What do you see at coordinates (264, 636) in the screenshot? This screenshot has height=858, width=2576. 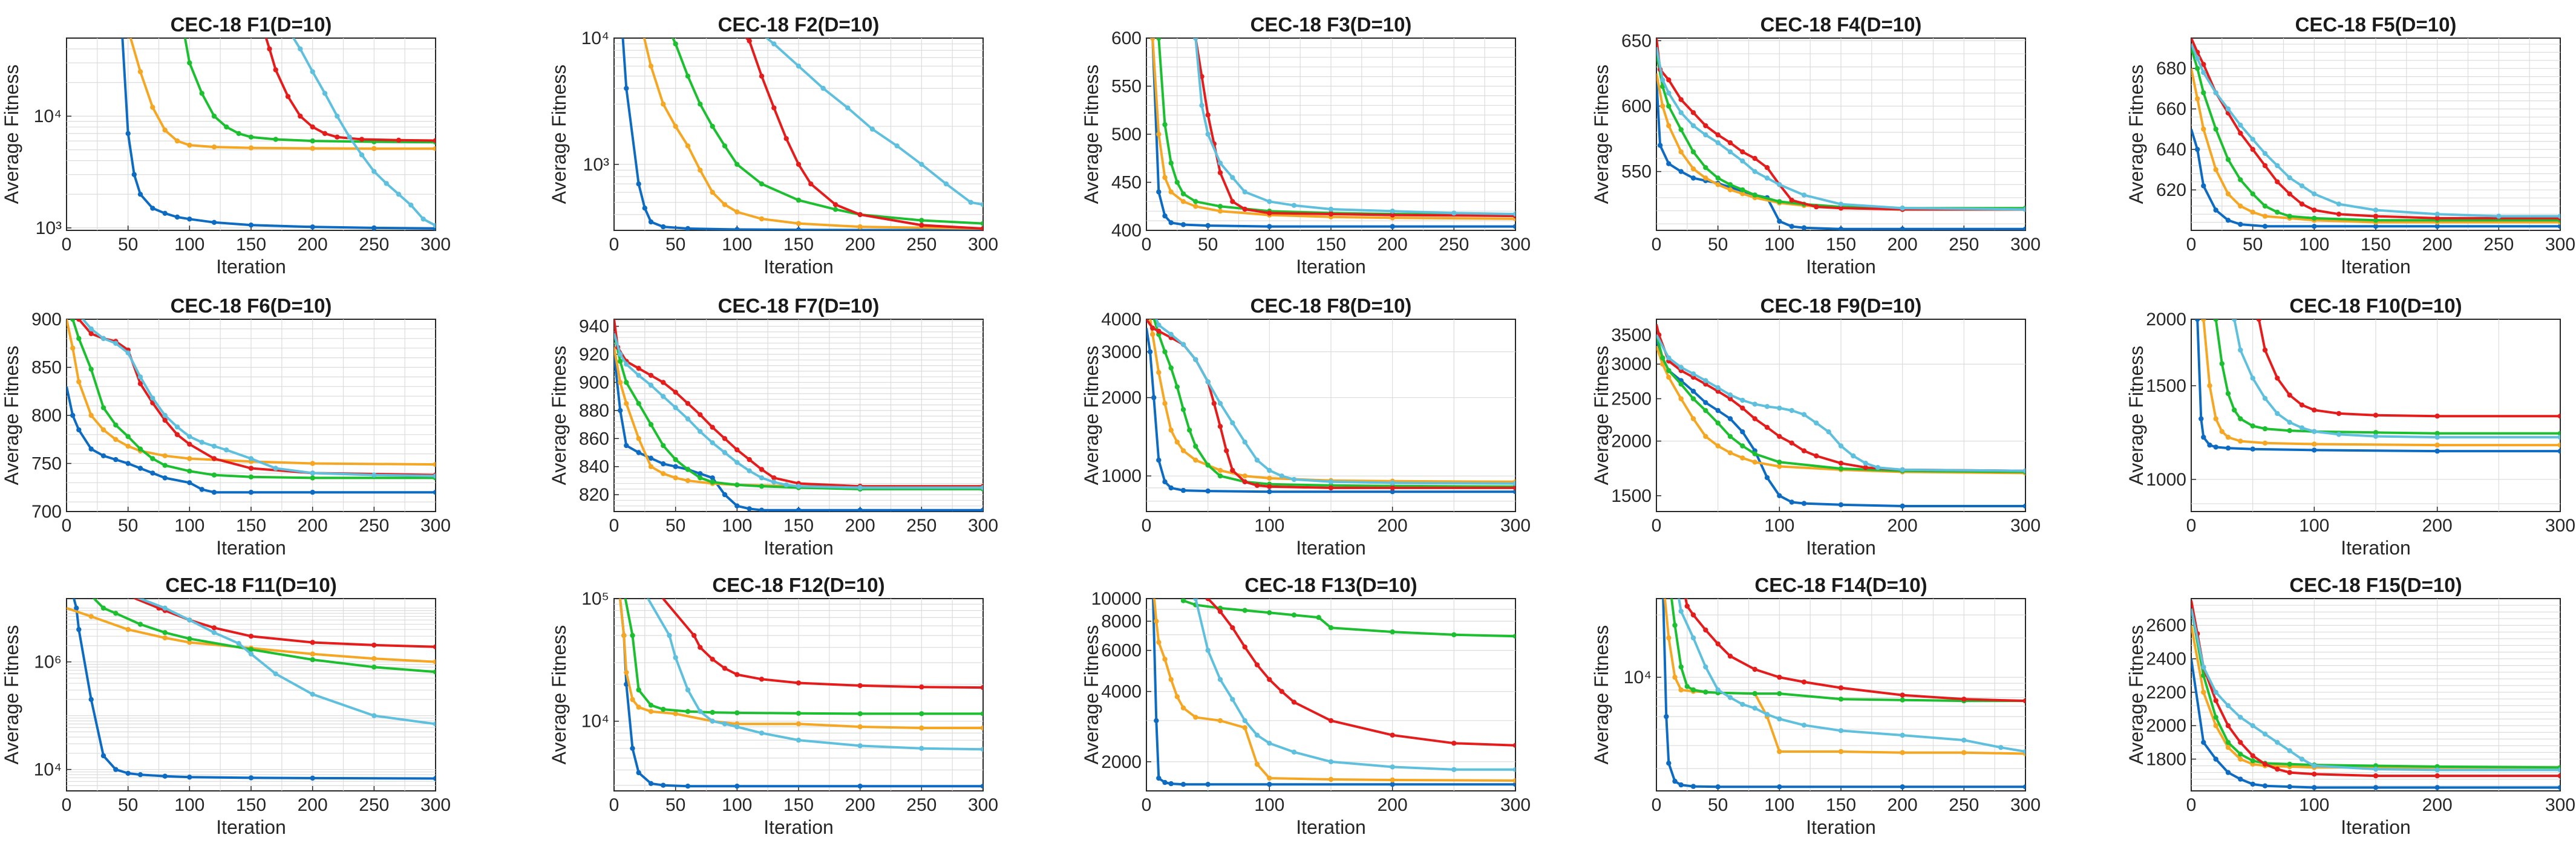 I see `series-line-green` at bounding box center [264, 636].